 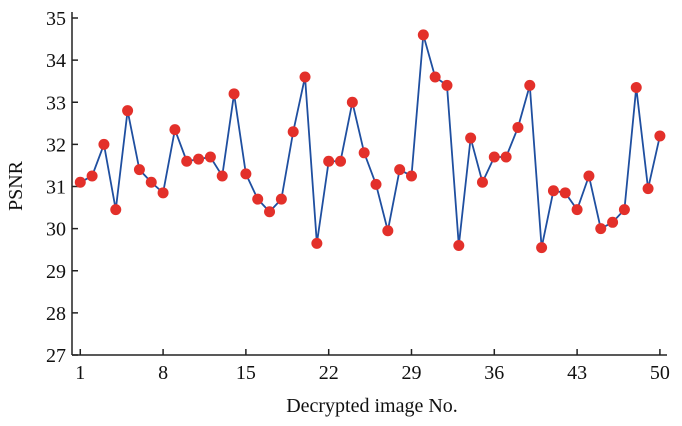 I want to click on y-tick-label: 33, so click(x=56, y=103).